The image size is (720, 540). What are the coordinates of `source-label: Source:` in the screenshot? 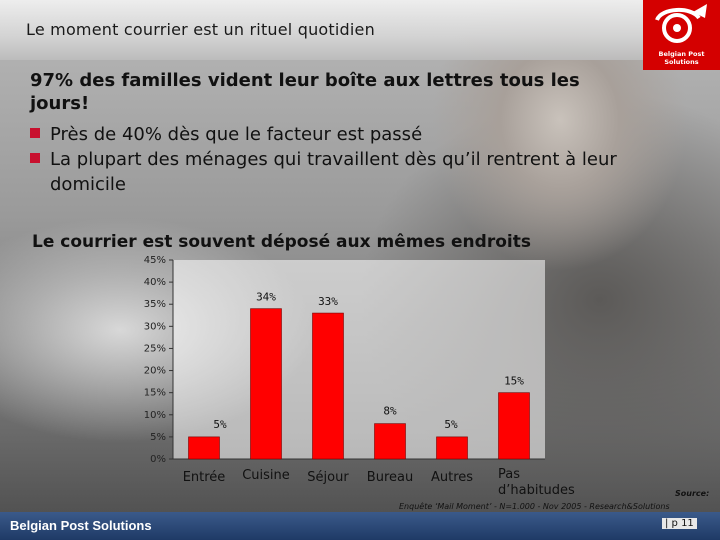 It's located at (692, 493).